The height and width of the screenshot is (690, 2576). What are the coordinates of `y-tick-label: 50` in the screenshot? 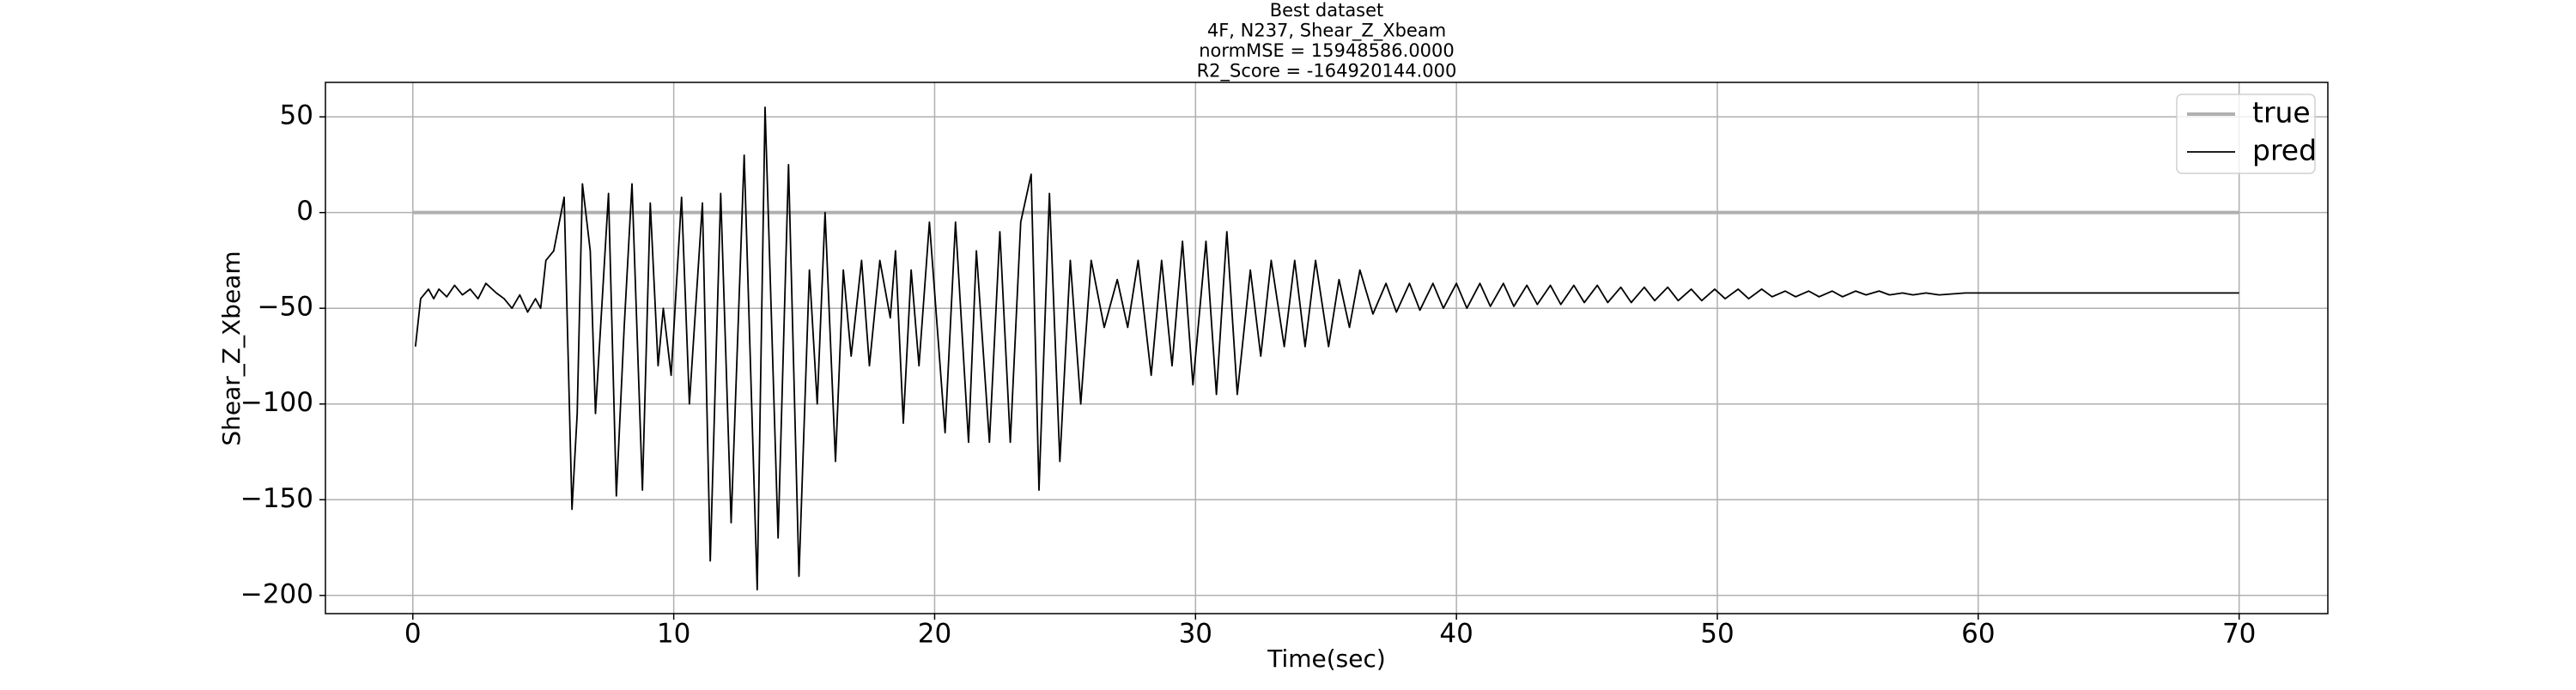 It's located at (296, 115).